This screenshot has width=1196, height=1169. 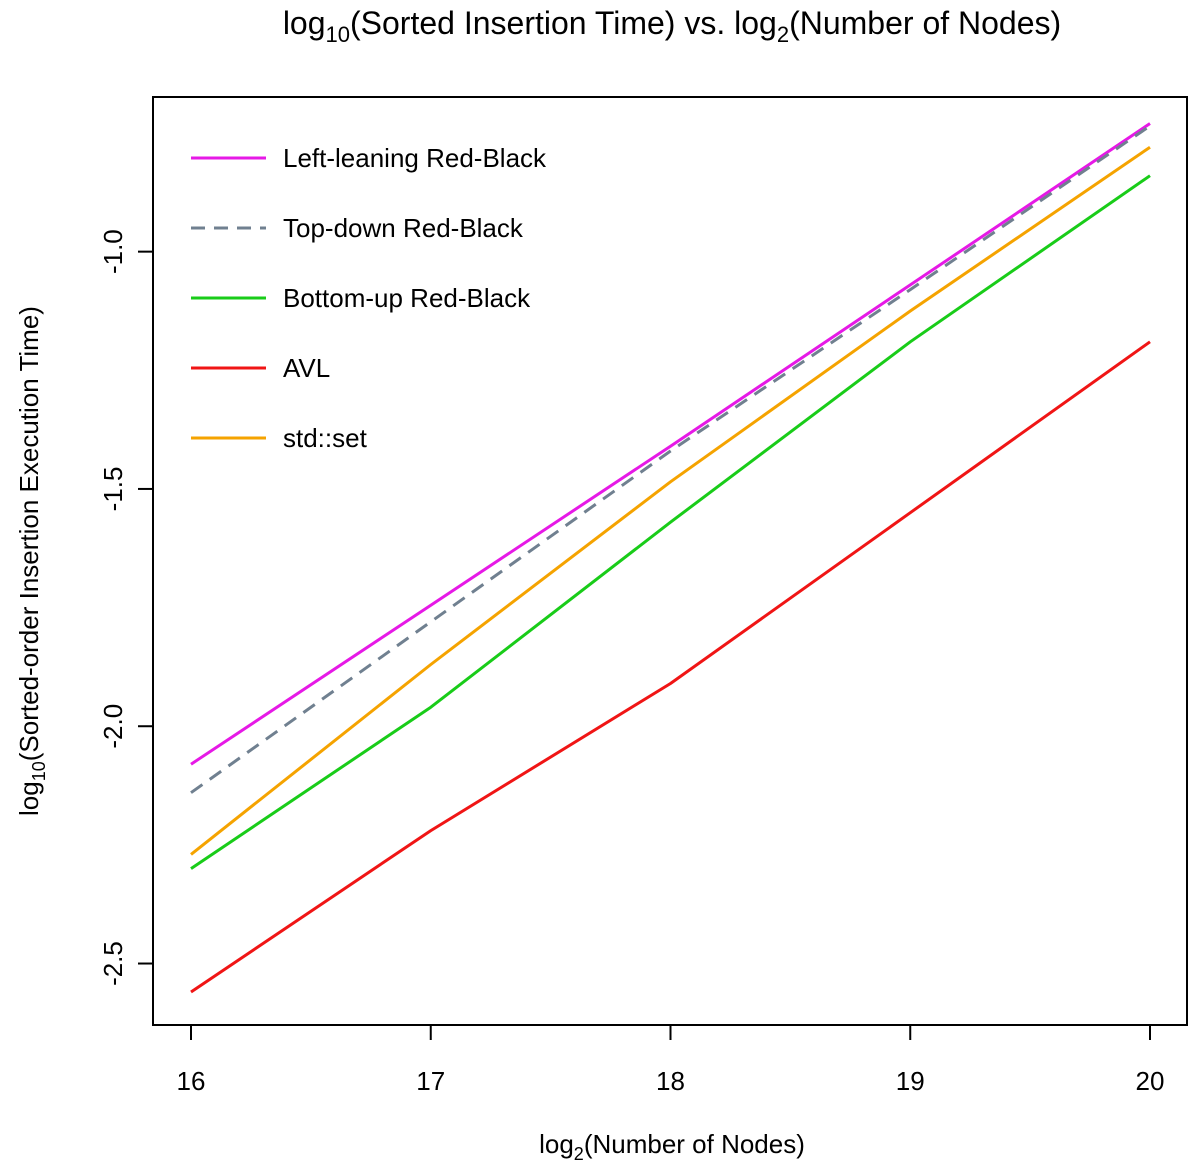 What do you see at coordinates (415, 158) in the screenshot?
I see `legend-label: Left-leaning Red-Black` at bounding box center [415, 158].